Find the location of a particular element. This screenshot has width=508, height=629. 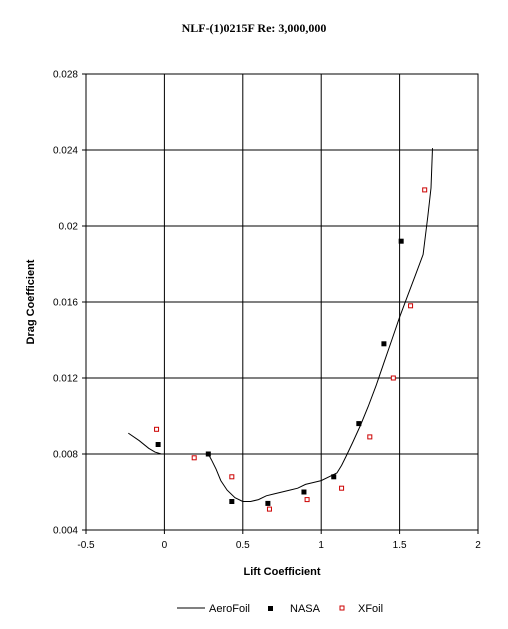

y-tick-label: 0.024 is located at coordinates (65, 151).